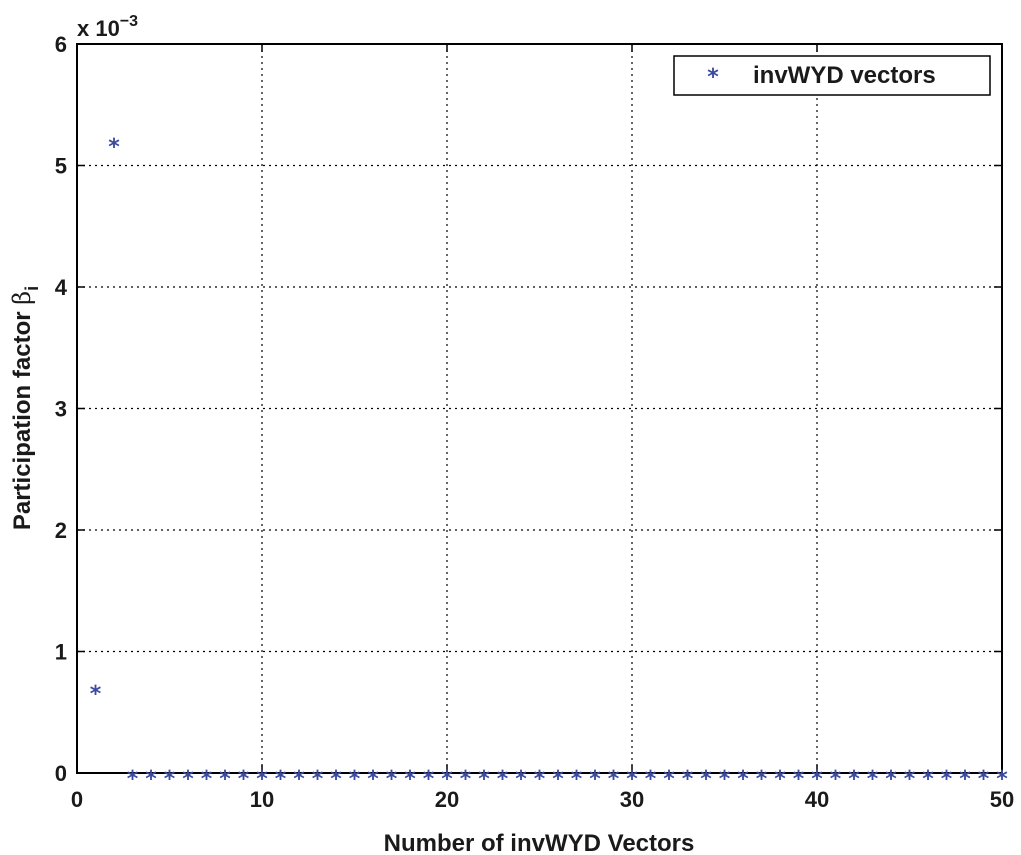 The width and height of the screenshot is (1021, 855). Describe the element at coordinates (129, 21) in the screenshot. I see `y-multiplier-exponent: −3` at that location.